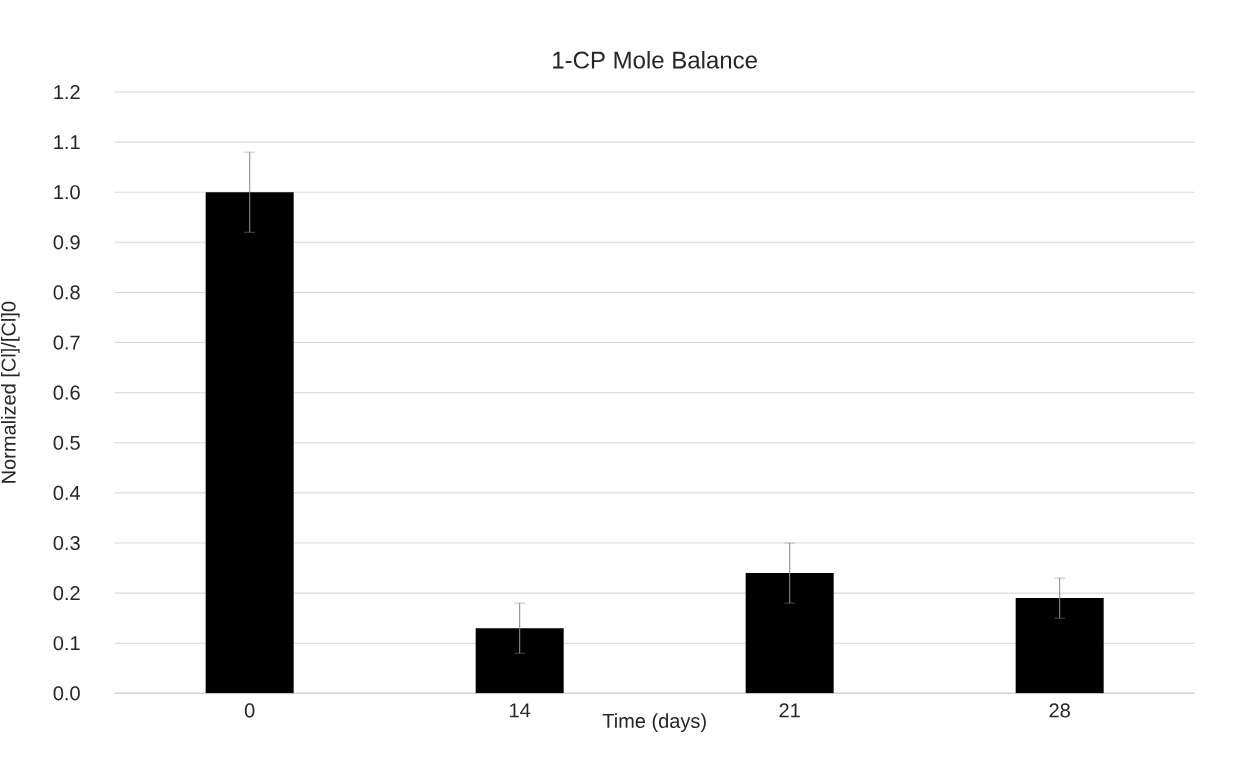 Image resolution: width=1250 pixels, height=768 pixels. What do you see at coordinates (1059, 710) in the screenshot?
I see `x-tick-label: 28` at bounding box center [1059, 710].